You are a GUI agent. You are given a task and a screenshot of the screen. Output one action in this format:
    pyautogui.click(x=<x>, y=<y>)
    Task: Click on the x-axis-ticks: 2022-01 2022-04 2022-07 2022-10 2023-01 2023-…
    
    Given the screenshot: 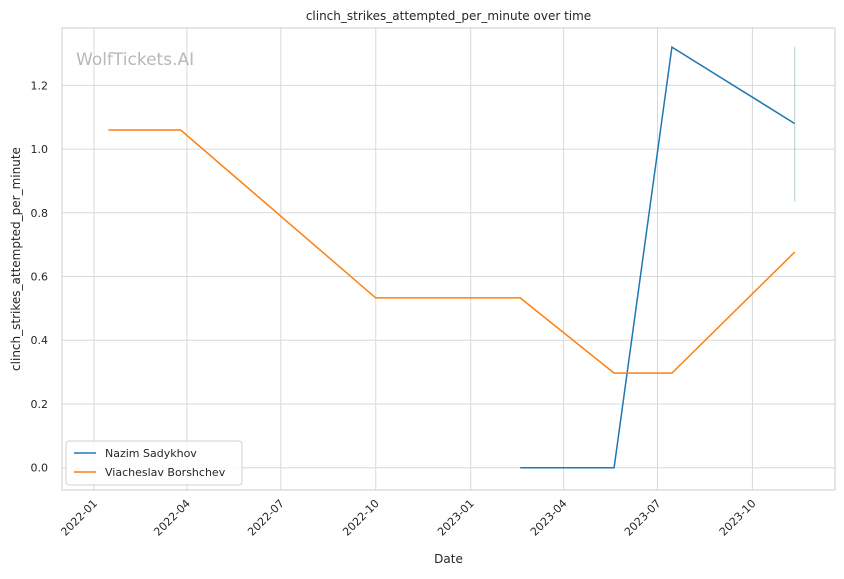 What is the action you would take?
    pyautogui.click(x=408, y=518)
    